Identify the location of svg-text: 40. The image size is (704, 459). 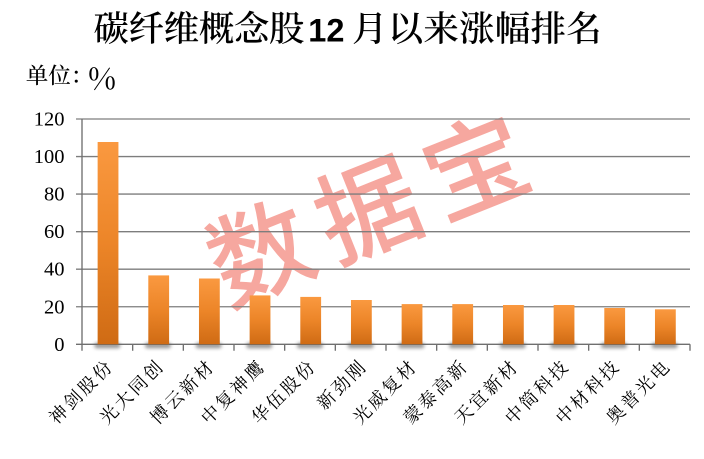
(54, 270).